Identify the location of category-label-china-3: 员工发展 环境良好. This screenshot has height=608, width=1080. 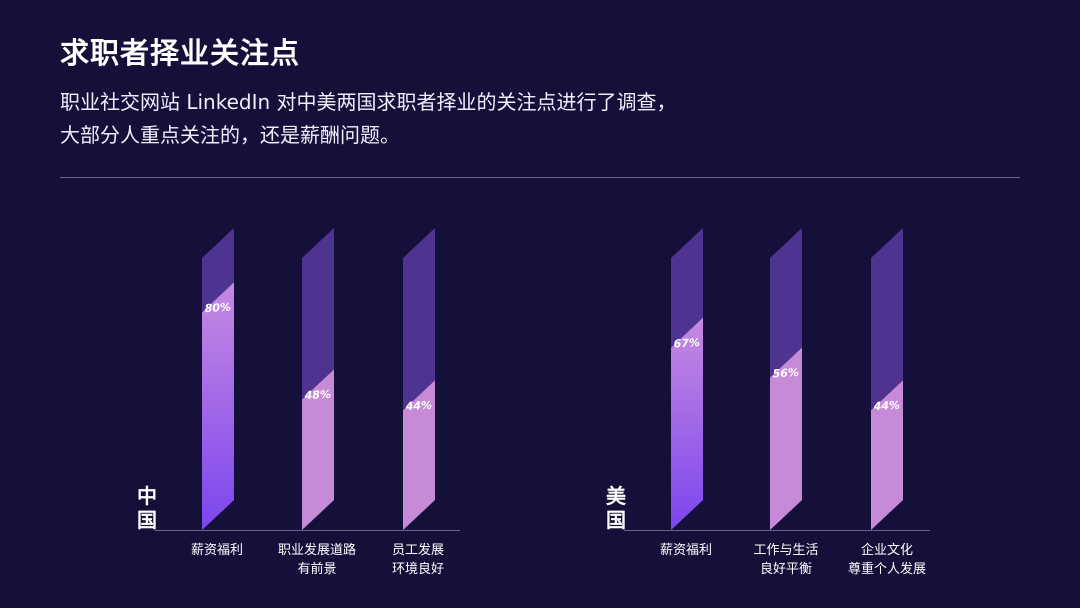
(418, 560).